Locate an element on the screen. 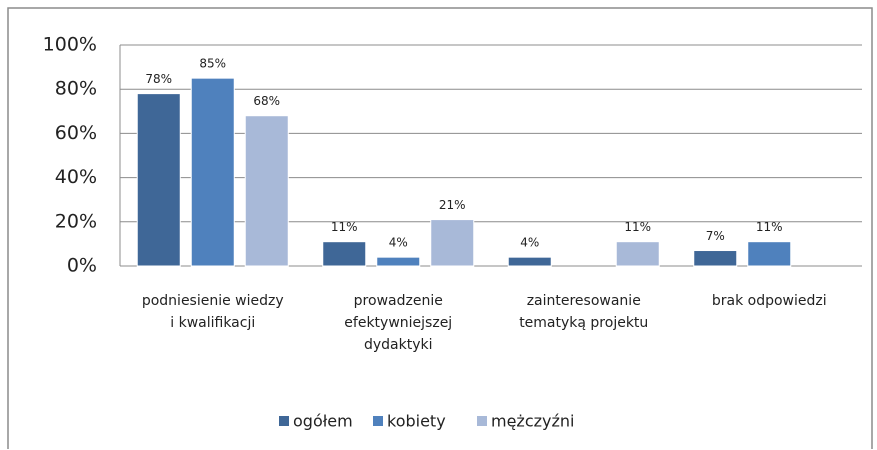 Image resolution: width=877 pixels, height=450 pixels. data-label: 85% is located at coordinates (212, 64).